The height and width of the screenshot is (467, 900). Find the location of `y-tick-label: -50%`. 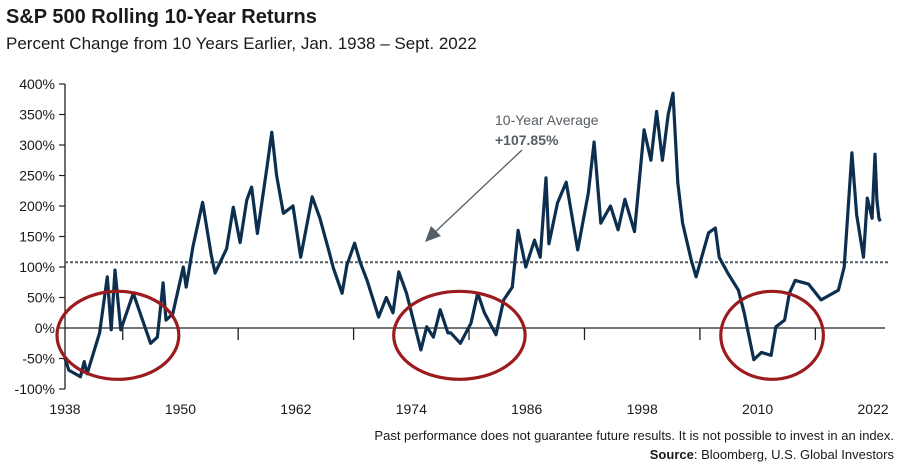

y-tick-label: -50% is located at coordinates (38, 359).